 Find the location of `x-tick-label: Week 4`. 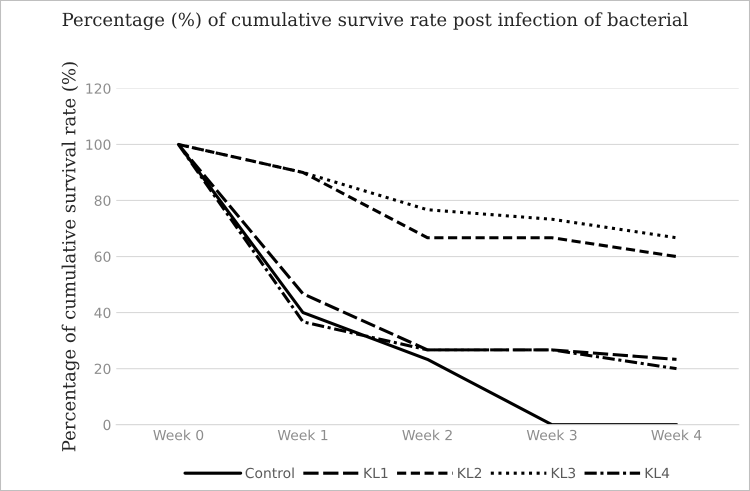

x-tick-label: Week 4 is located at coordinates (676, 435).